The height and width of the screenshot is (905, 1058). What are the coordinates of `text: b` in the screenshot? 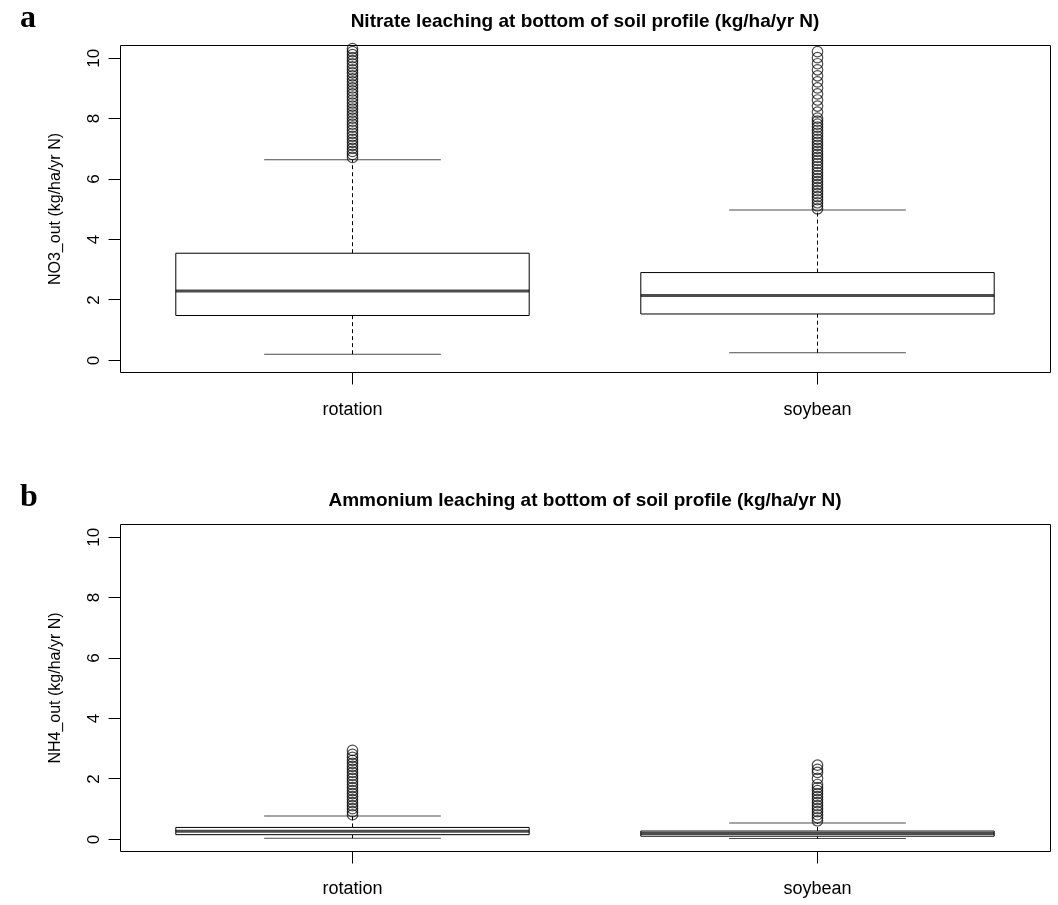 It's located at (29, 495).